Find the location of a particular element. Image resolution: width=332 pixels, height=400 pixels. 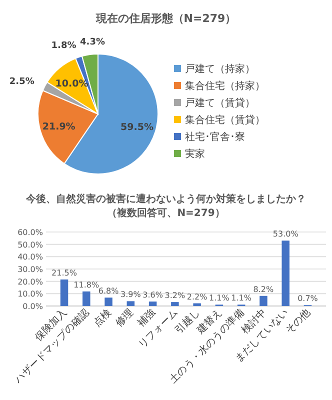

y-tick-label: 0.0% is located at coordinates (33, 306).